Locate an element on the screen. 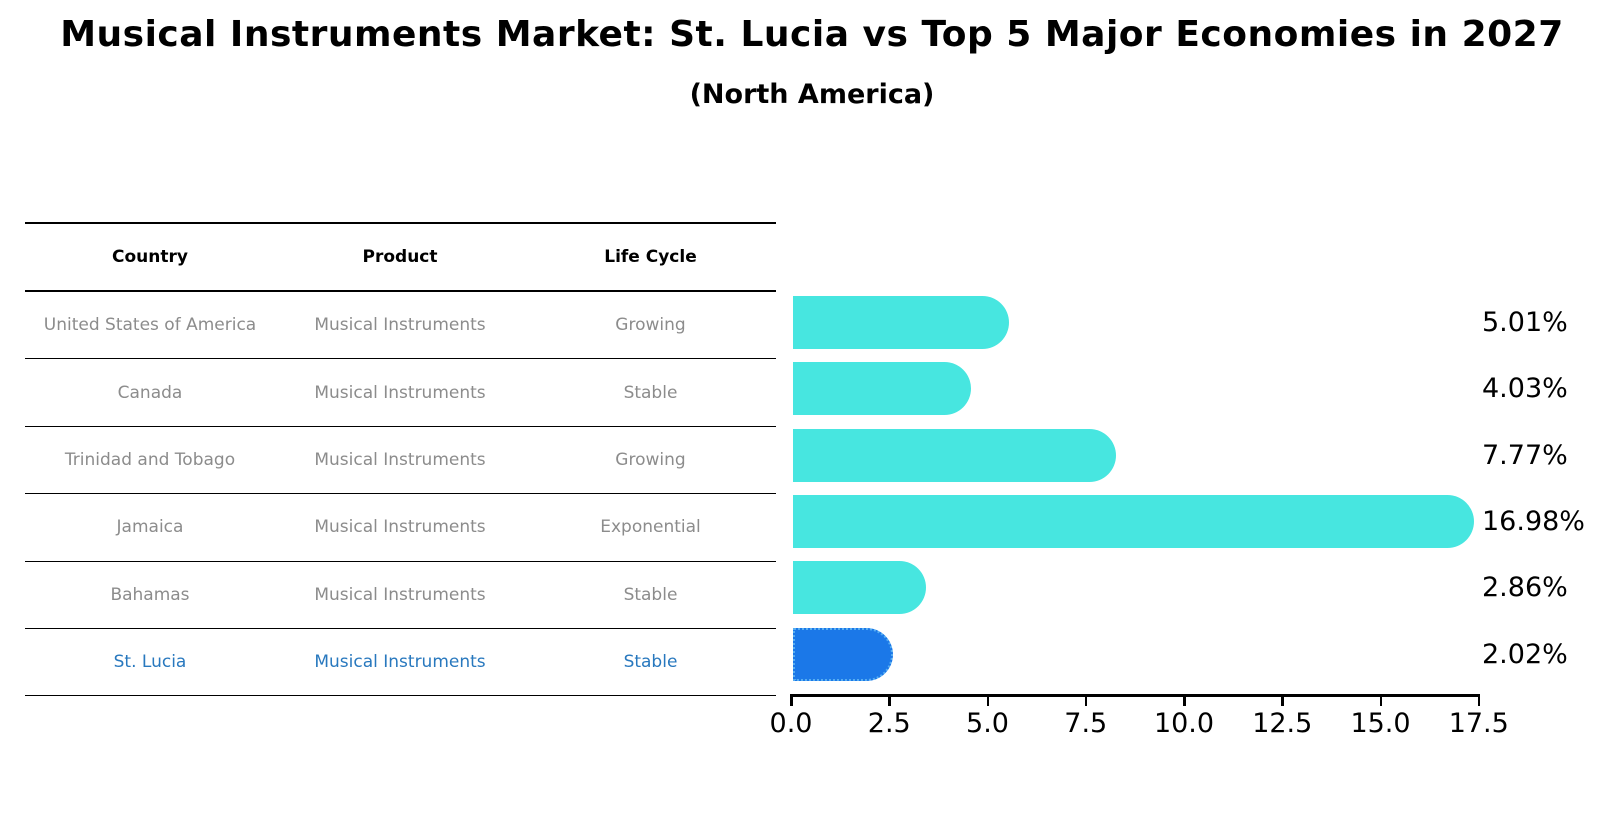 The image size is (1624, 823). table-row: Canada Musical Instruments Stable is located at coordinates (400, 393).